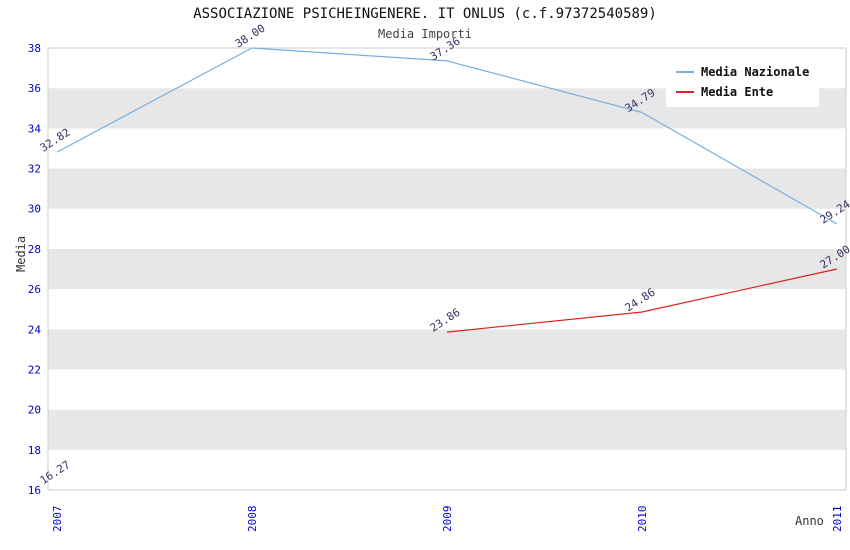 The height and width of the screenshot is (550, 850). I want to click on chart-subtitle: Media Importi, so click(425, 34).